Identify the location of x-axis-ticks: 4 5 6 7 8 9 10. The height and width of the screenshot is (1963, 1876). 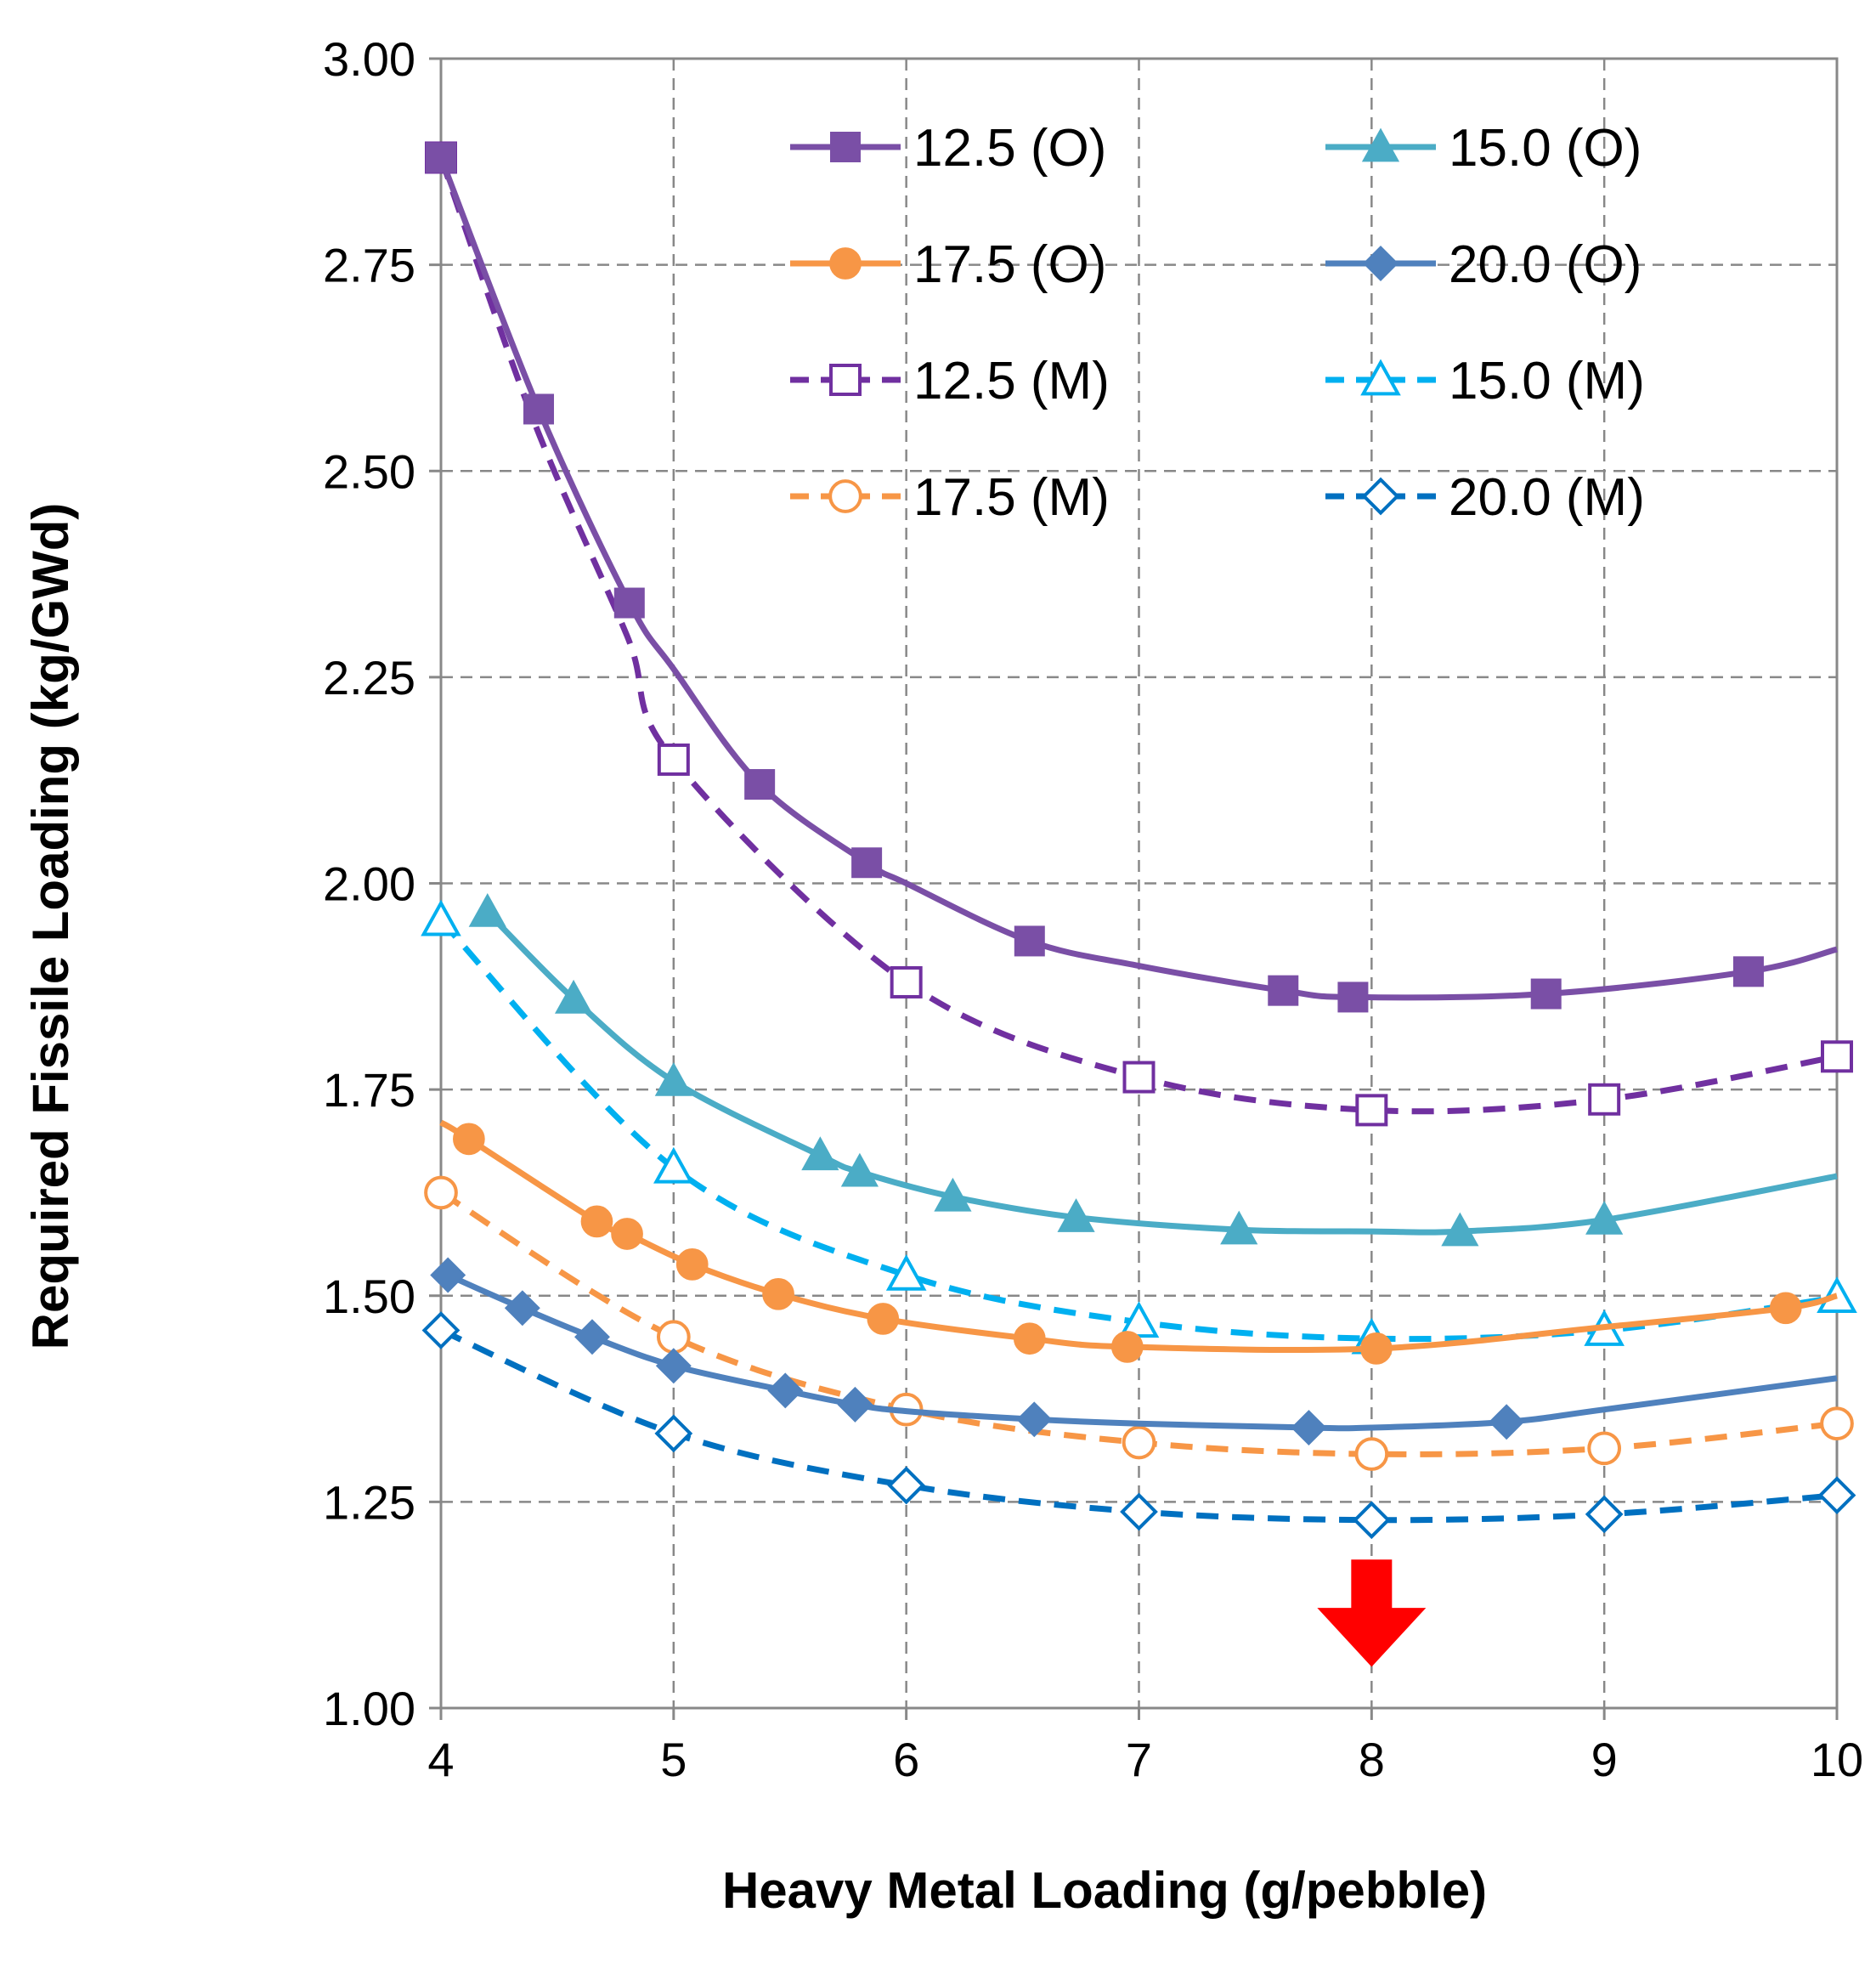
(1145, 1747).